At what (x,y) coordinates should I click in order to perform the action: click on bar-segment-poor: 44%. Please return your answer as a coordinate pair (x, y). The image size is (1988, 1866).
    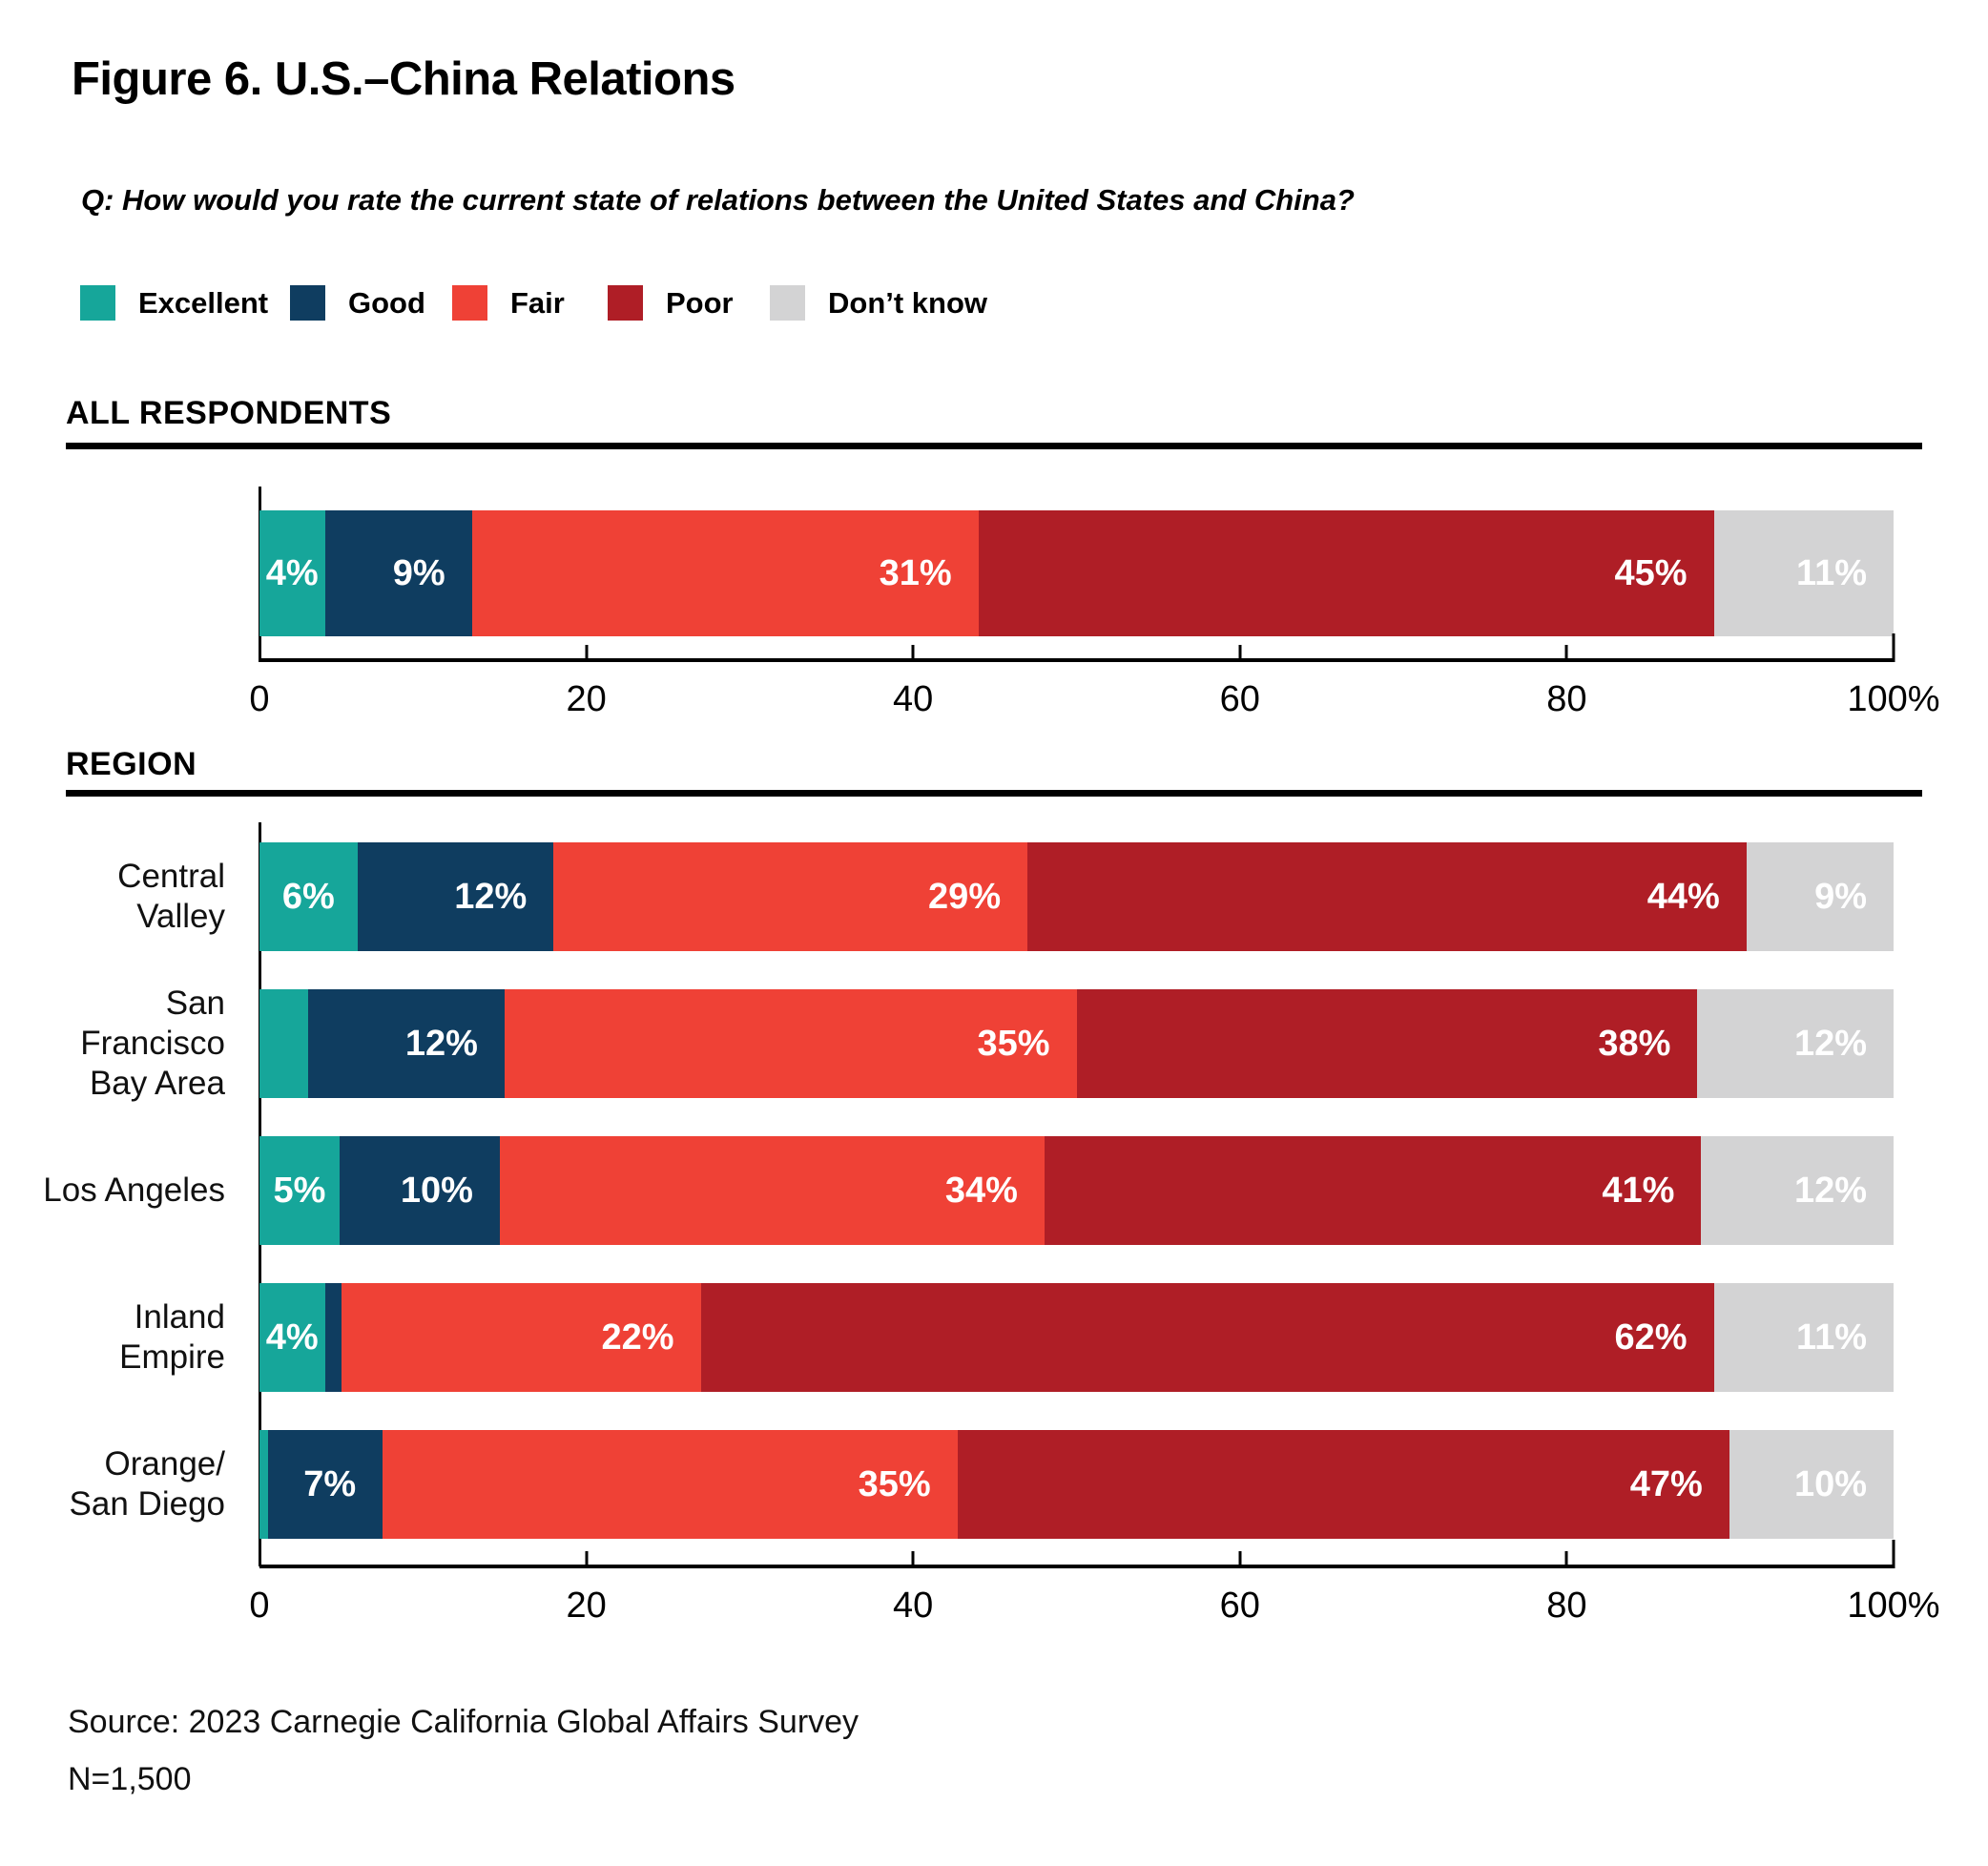
    Looking at the image, I should click on (1387, 896).